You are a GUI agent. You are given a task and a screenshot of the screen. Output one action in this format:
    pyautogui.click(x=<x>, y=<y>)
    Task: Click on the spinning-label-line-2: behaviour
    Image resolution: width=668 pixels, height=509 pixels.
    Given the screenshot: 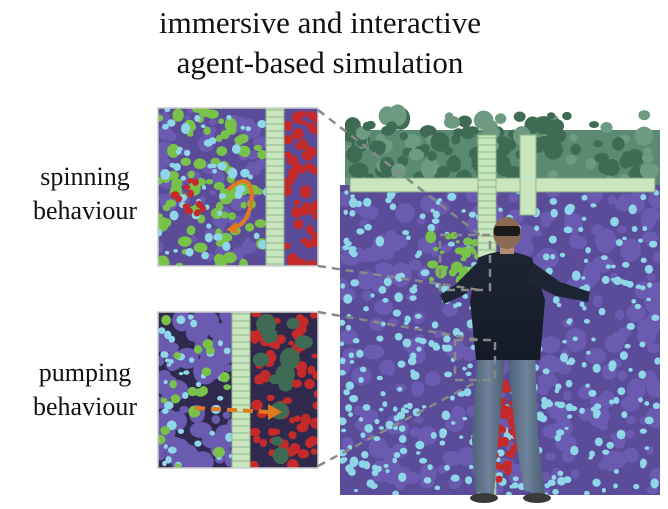 What is the action you would take?
    pyautogui.click(x=85, y=210)
    